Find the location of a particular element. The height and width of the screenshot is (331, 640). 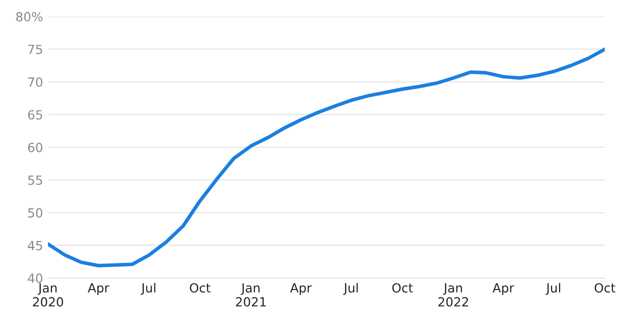

y-tick-label: 75 is located at coordinates (35, 49).